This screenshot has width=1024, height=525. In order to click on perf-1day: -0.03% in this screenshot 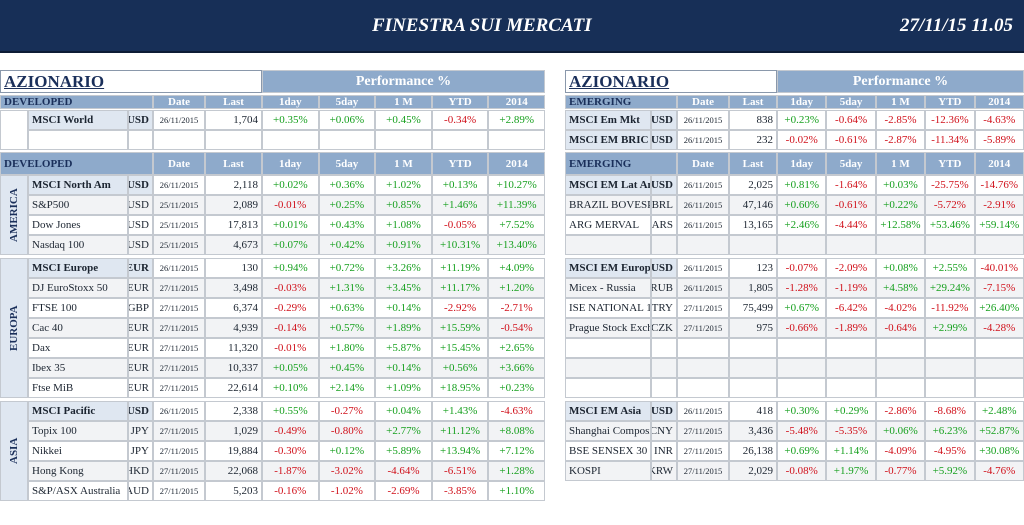, I will do `click(290, 288)`.